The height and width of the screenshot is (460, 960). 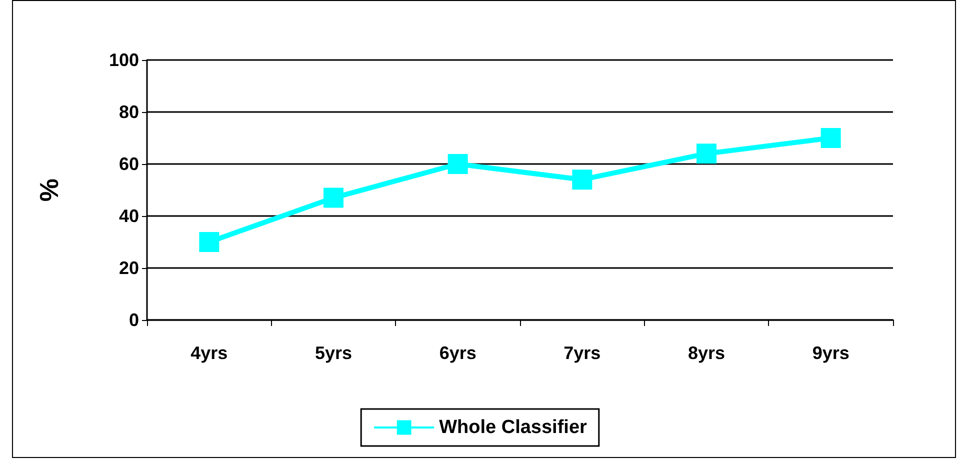 I want to click on y-tick-label: 100, so click(x=123, y=60).